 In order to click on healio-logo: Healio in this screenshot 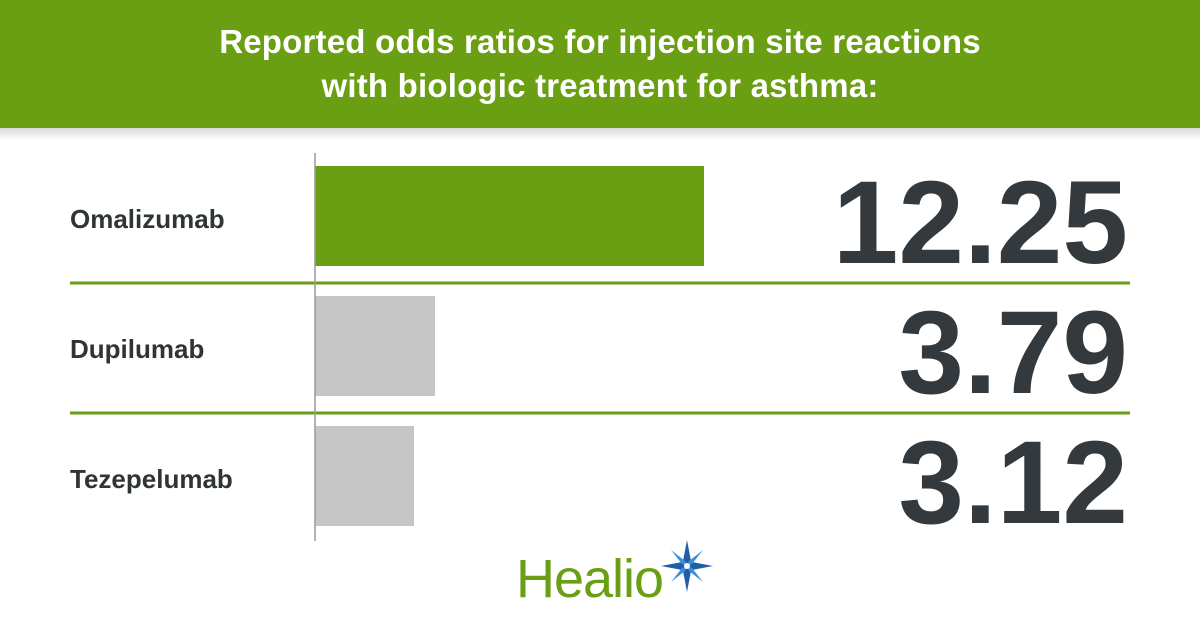, I will do `click(626, 575)`.